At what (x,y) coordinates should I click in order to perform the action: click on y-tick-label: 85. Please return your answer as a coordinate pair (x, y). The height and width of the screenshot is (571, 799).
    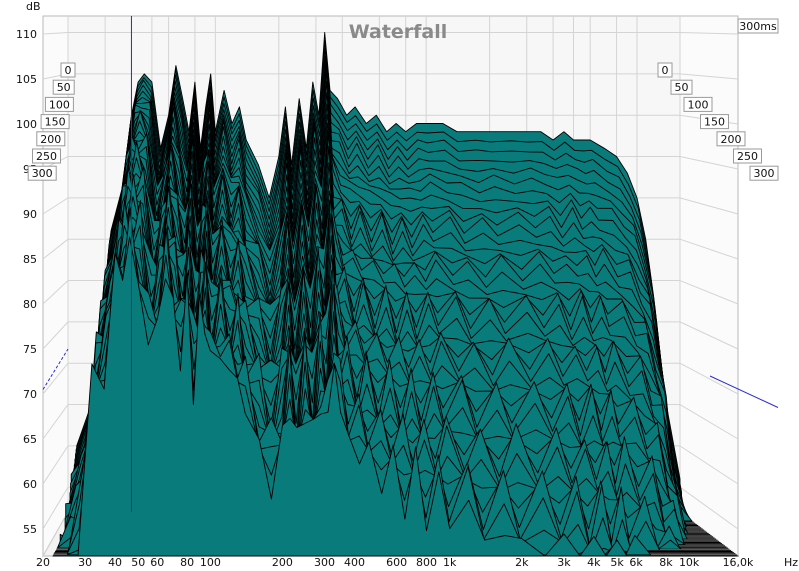
    Looking at the image, I should click on (30, 259).